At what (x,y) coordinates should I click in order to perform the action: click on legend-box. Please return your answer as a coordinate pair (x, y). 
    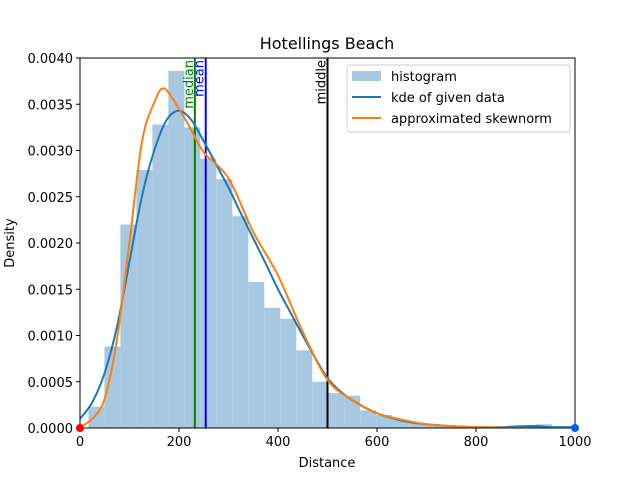
    Looking at the image, I should click on (458, 98).